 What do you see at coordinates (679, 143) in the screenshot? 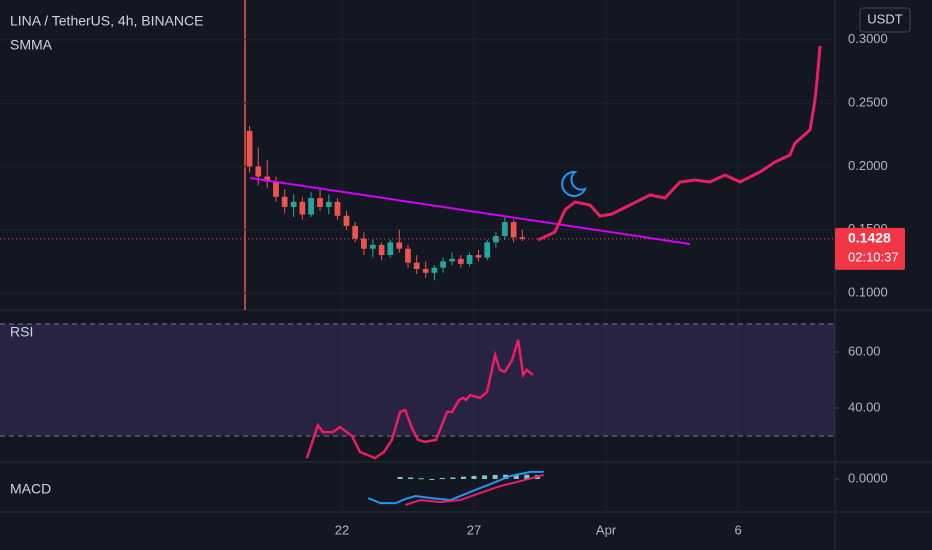
I see `projection-path` at bounding box center [679, 143].